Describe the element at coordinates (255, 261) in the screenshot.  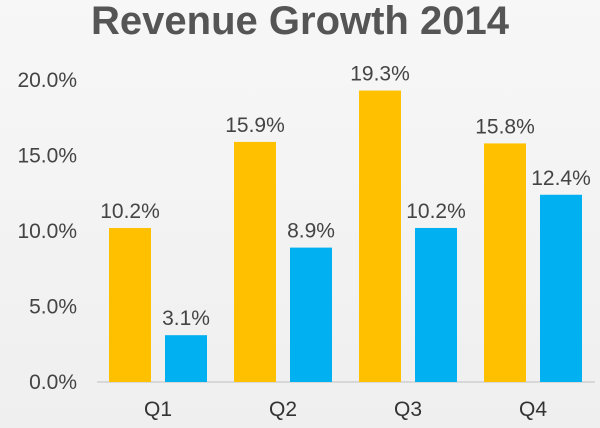
I see `bar-series-1-q2` at that location.